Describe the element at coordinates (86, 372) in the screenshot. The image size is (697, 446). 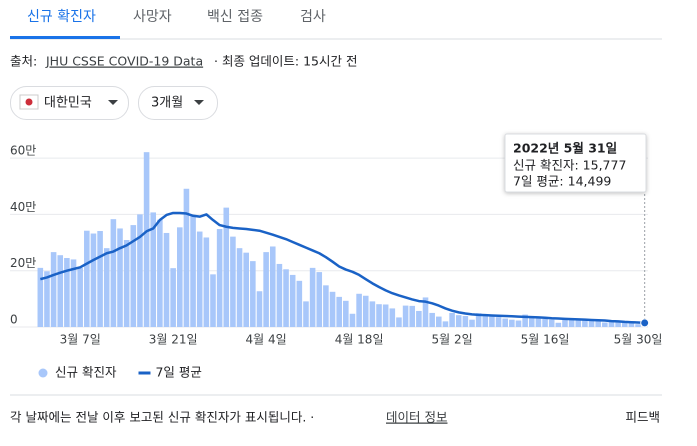
I see `legend-label: 신규 확진자` at that location.